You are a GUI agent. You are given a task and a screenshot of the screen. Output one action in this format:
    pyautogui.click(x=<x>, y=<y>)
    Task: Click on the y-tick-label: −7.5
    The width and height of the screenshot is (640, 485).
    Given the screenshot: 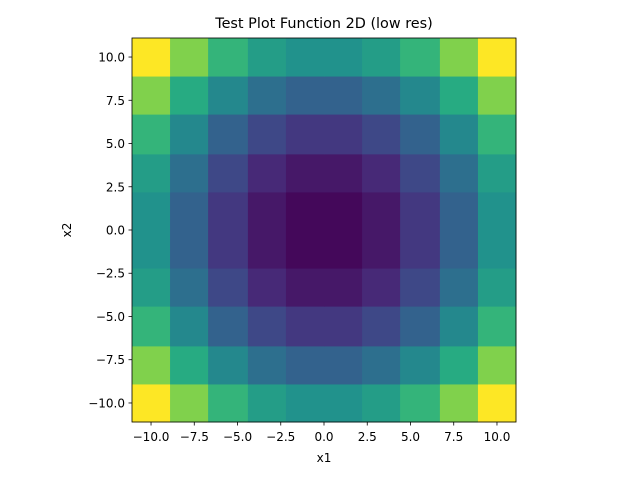 What is the action you would take?
    pyautogui.click(x=110, y=360)
    